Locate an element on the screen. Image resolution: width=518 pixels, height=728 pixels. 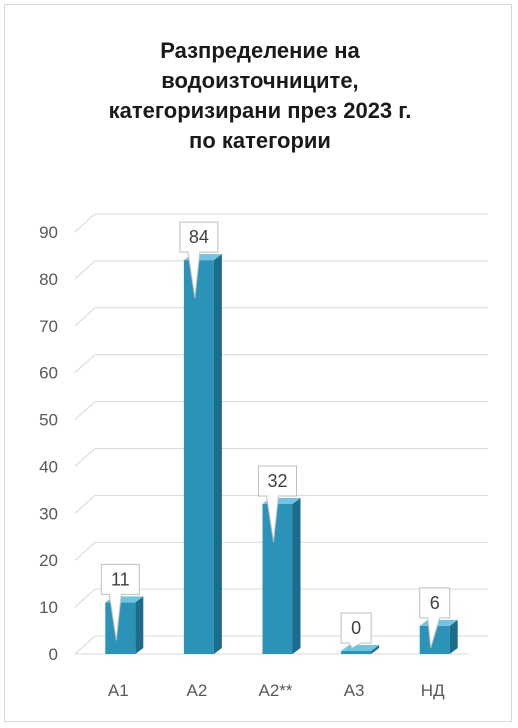
y-tick-label: 0 is located at coordinates (53, 654).